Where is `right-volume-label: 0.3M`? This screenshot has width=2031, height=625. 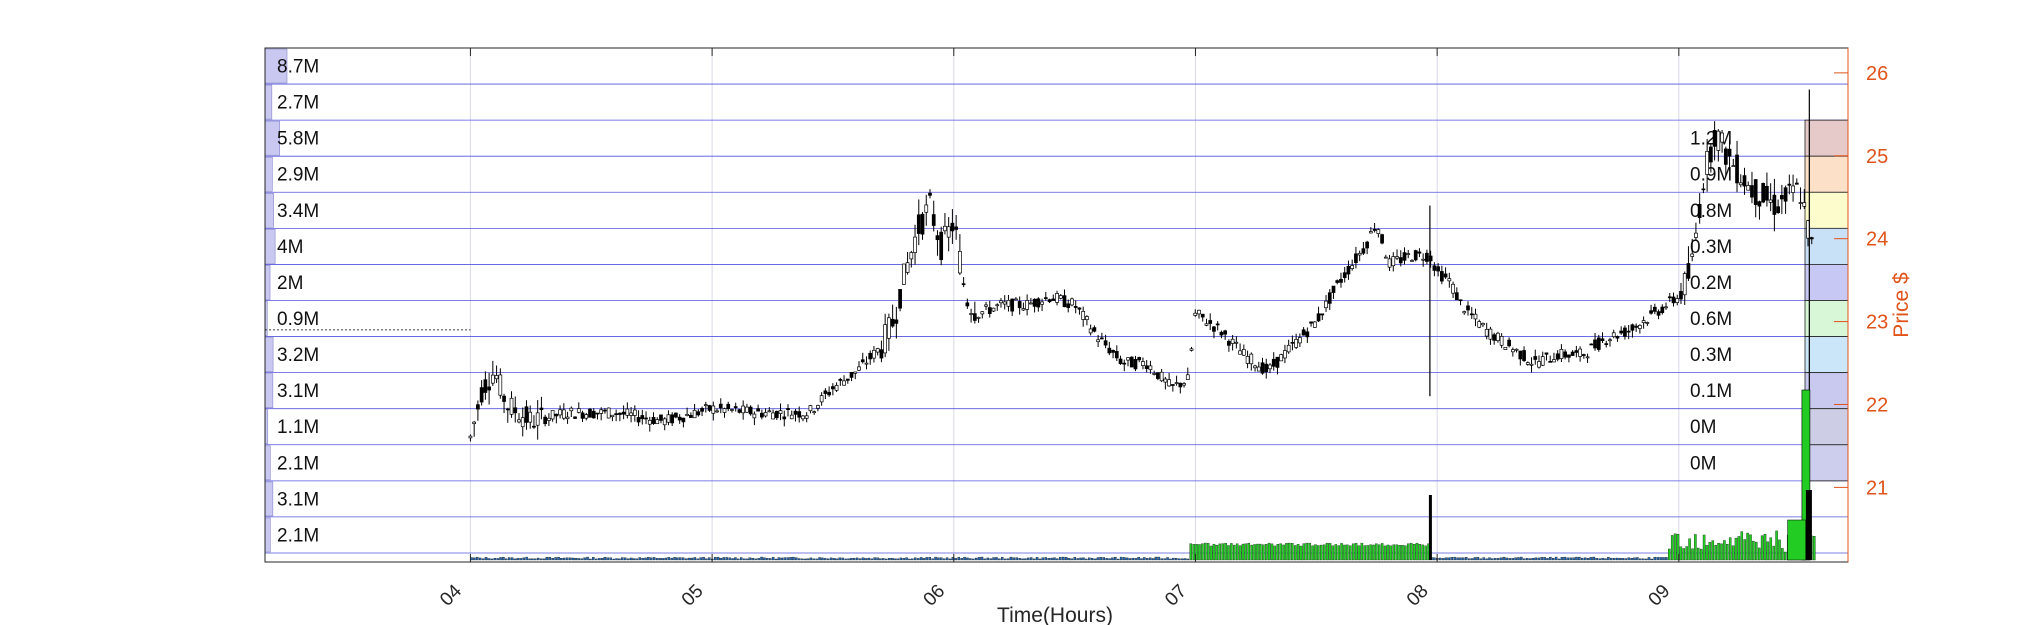
right-volume-label: 0.3M is located at coordinates (1711, 355).